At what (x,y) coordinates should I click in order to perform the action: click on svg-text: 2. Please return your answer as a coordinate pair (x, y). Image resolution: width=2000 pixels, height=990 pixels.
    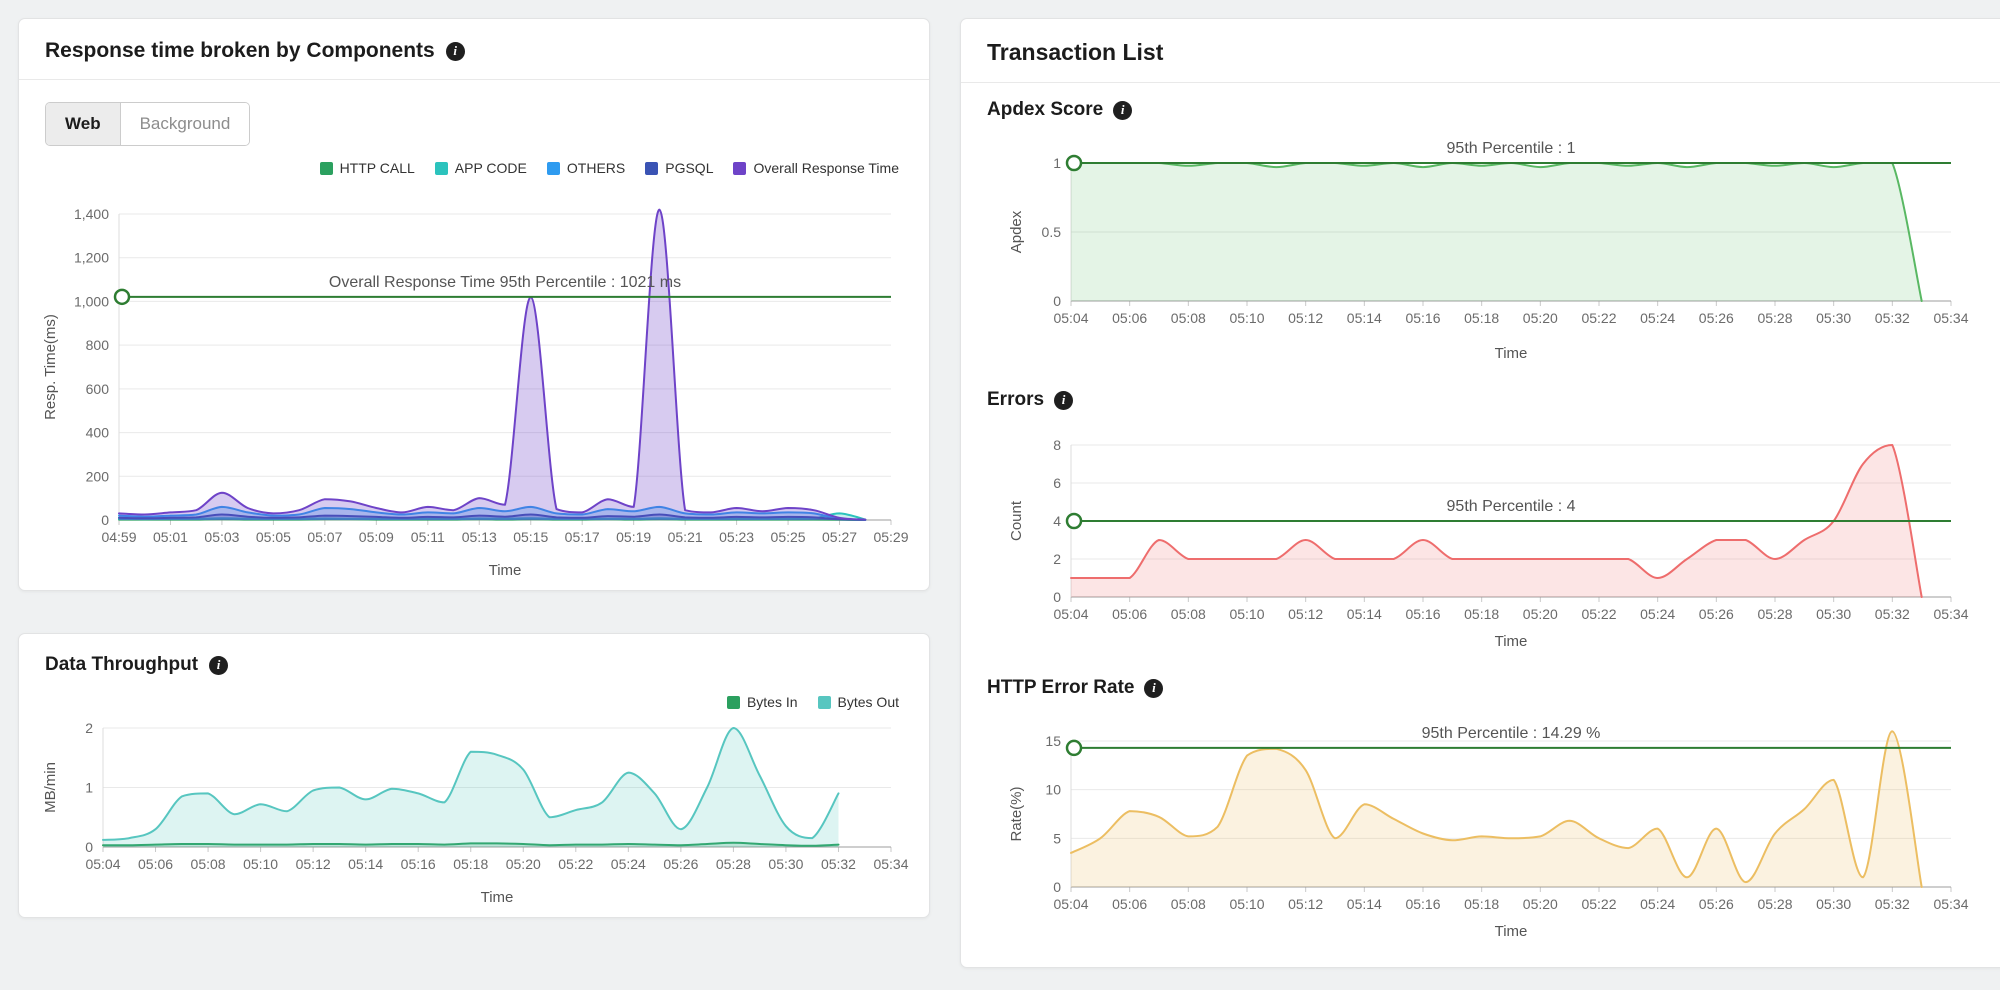
    Looking at the image, I should click on (89, 728).